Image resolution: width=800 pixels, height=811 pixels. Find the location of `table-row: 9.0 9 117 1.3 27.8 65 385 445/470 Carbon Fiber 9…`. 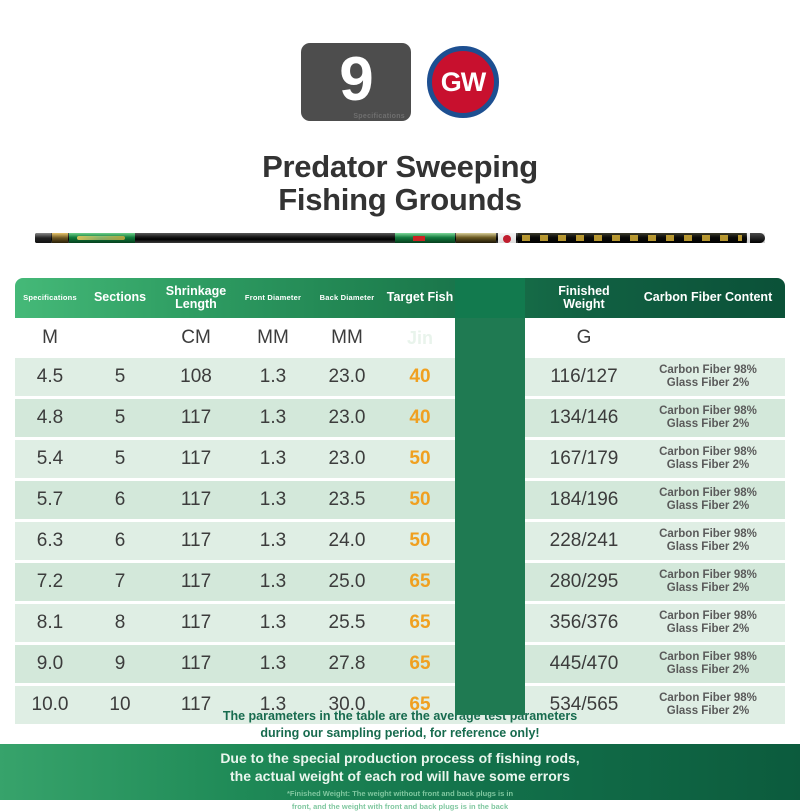

table-row: 9.0 9 117 1.3 27.8 65 385 445/470 Carbon Fiber 9… is located at coordinates (400, 664).